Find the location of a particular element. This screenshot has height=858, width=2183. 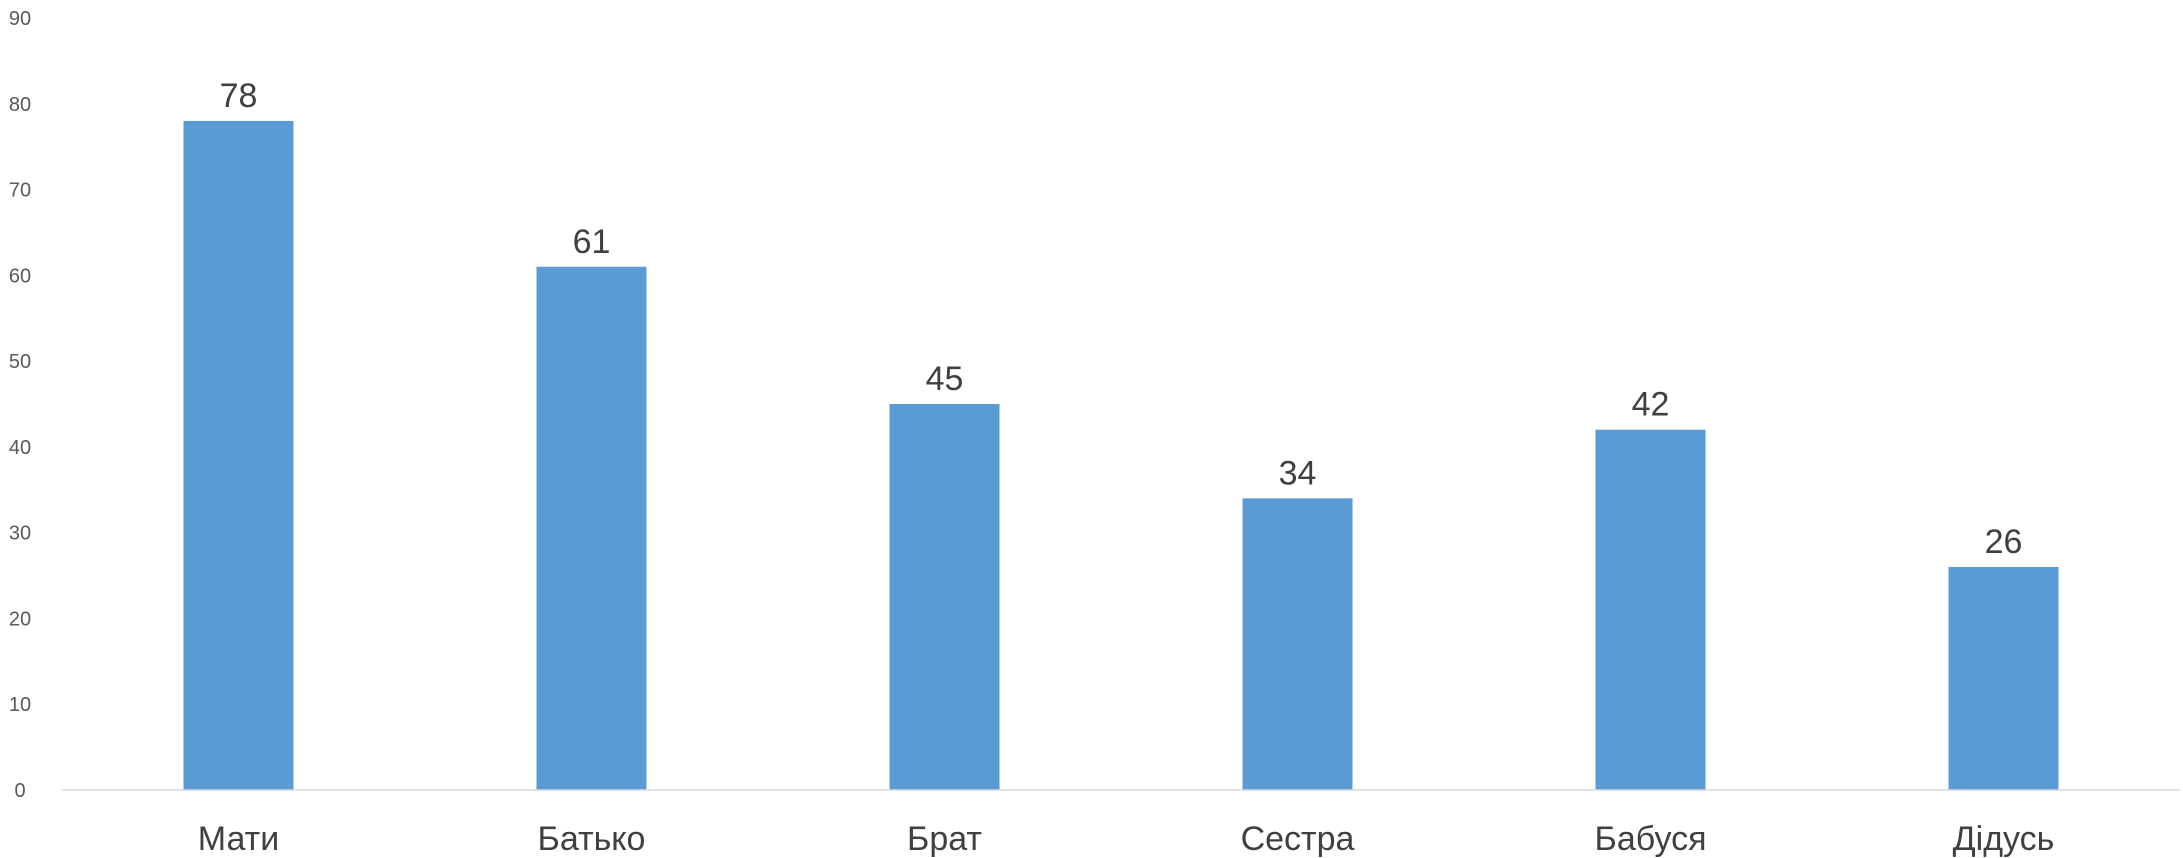

x-axis-ticks: Мати Батько Брат Сестра Бабуся Дідусь is located at coordinates (1126, 839).